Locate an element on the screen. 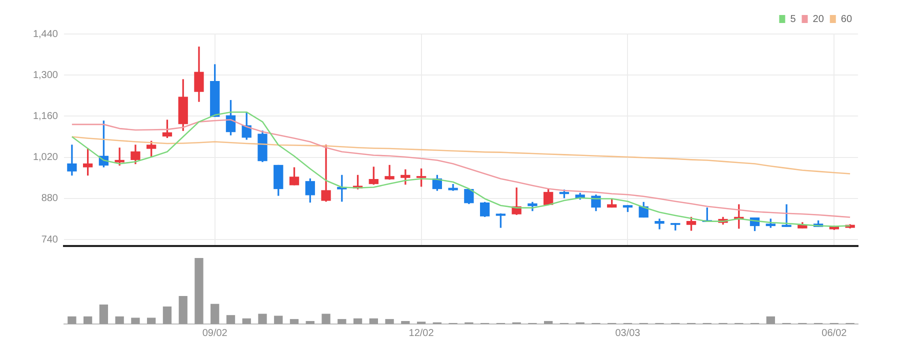 Image resolution: width=906 pixels, height=346 pixels. legend-label: 60 is located at coordinates (846, 19).